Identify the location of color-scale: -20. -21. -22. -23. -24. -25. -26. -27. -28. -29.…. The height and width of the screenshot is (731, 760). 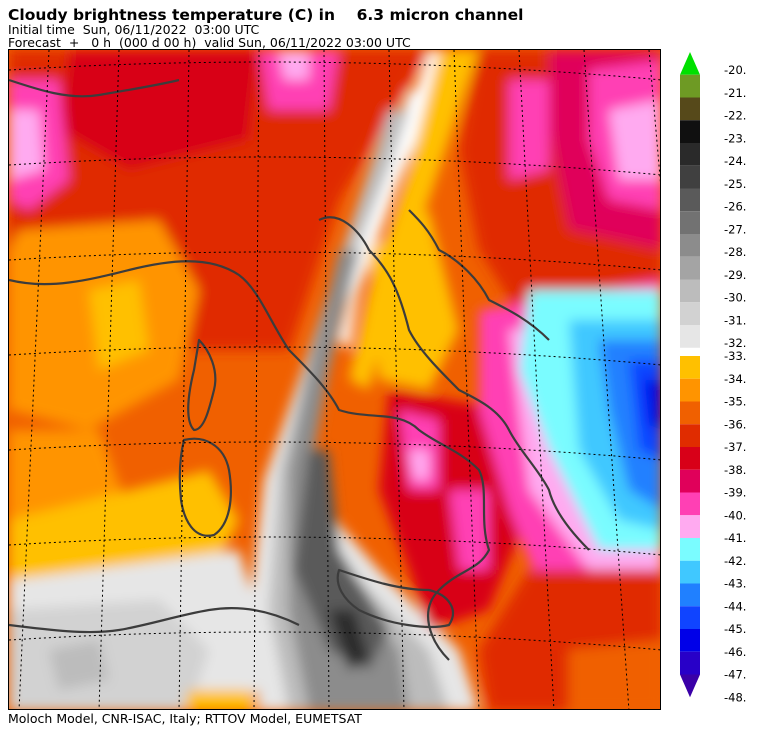
(713, 378).